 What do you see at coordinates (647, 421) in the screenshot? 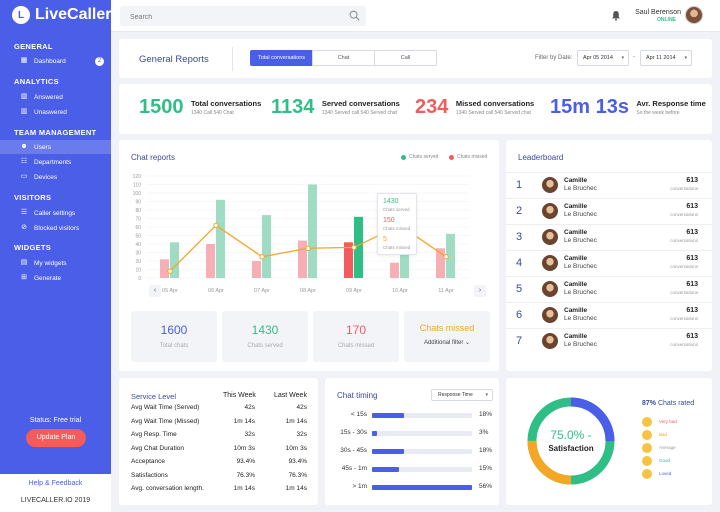
I see `smiley-face-icon` at bounding box center [647, 421].